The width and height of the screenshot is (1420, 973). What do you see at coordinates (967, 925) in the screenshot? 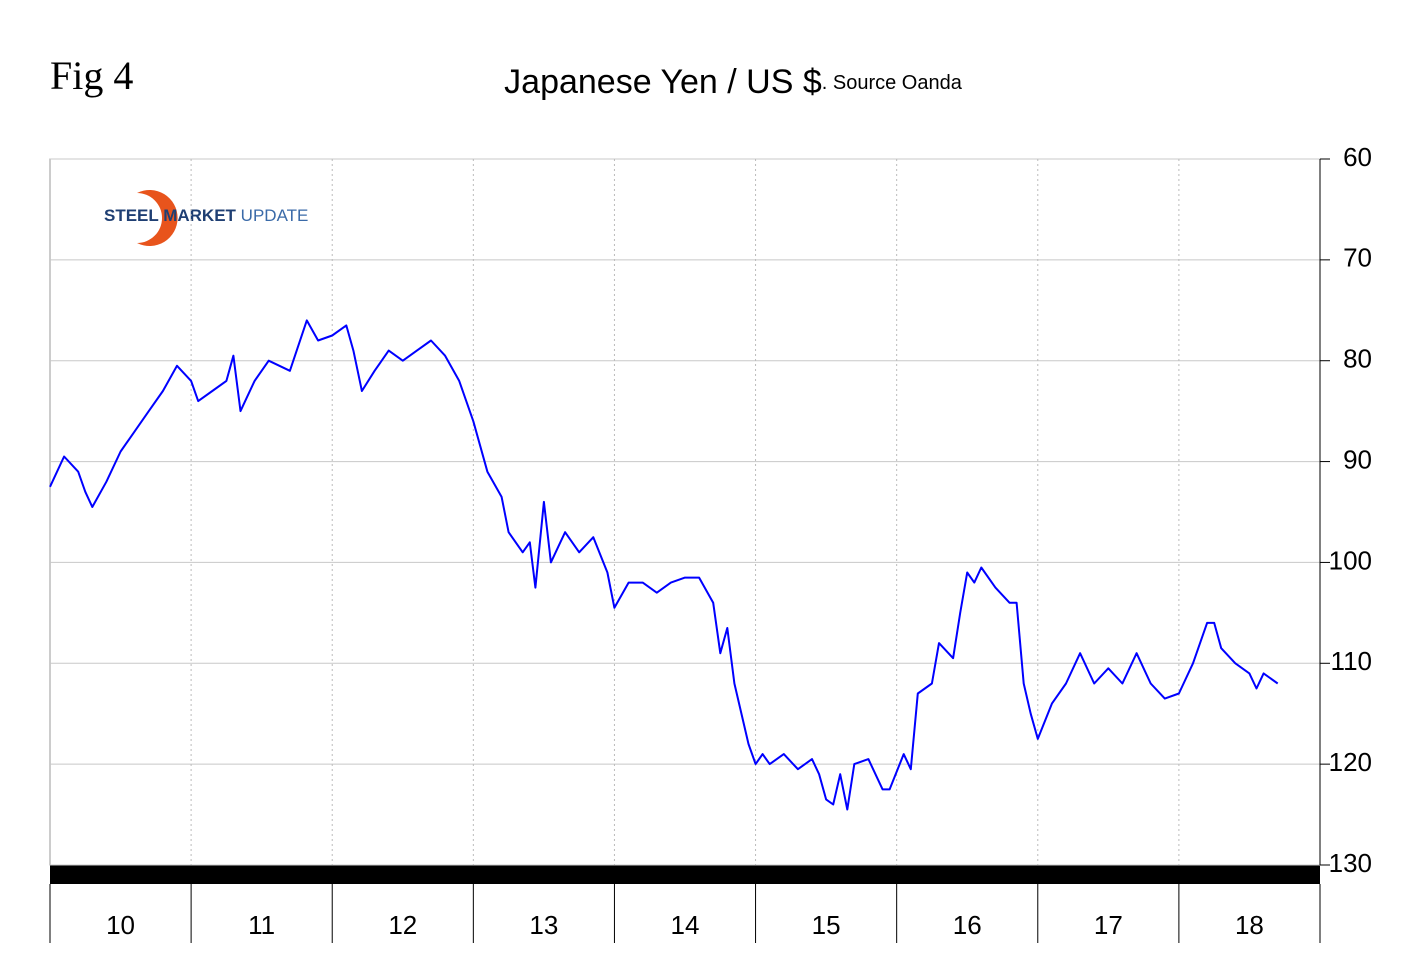
I see `x-tick-label: 16` at bounding box center [967, 925].